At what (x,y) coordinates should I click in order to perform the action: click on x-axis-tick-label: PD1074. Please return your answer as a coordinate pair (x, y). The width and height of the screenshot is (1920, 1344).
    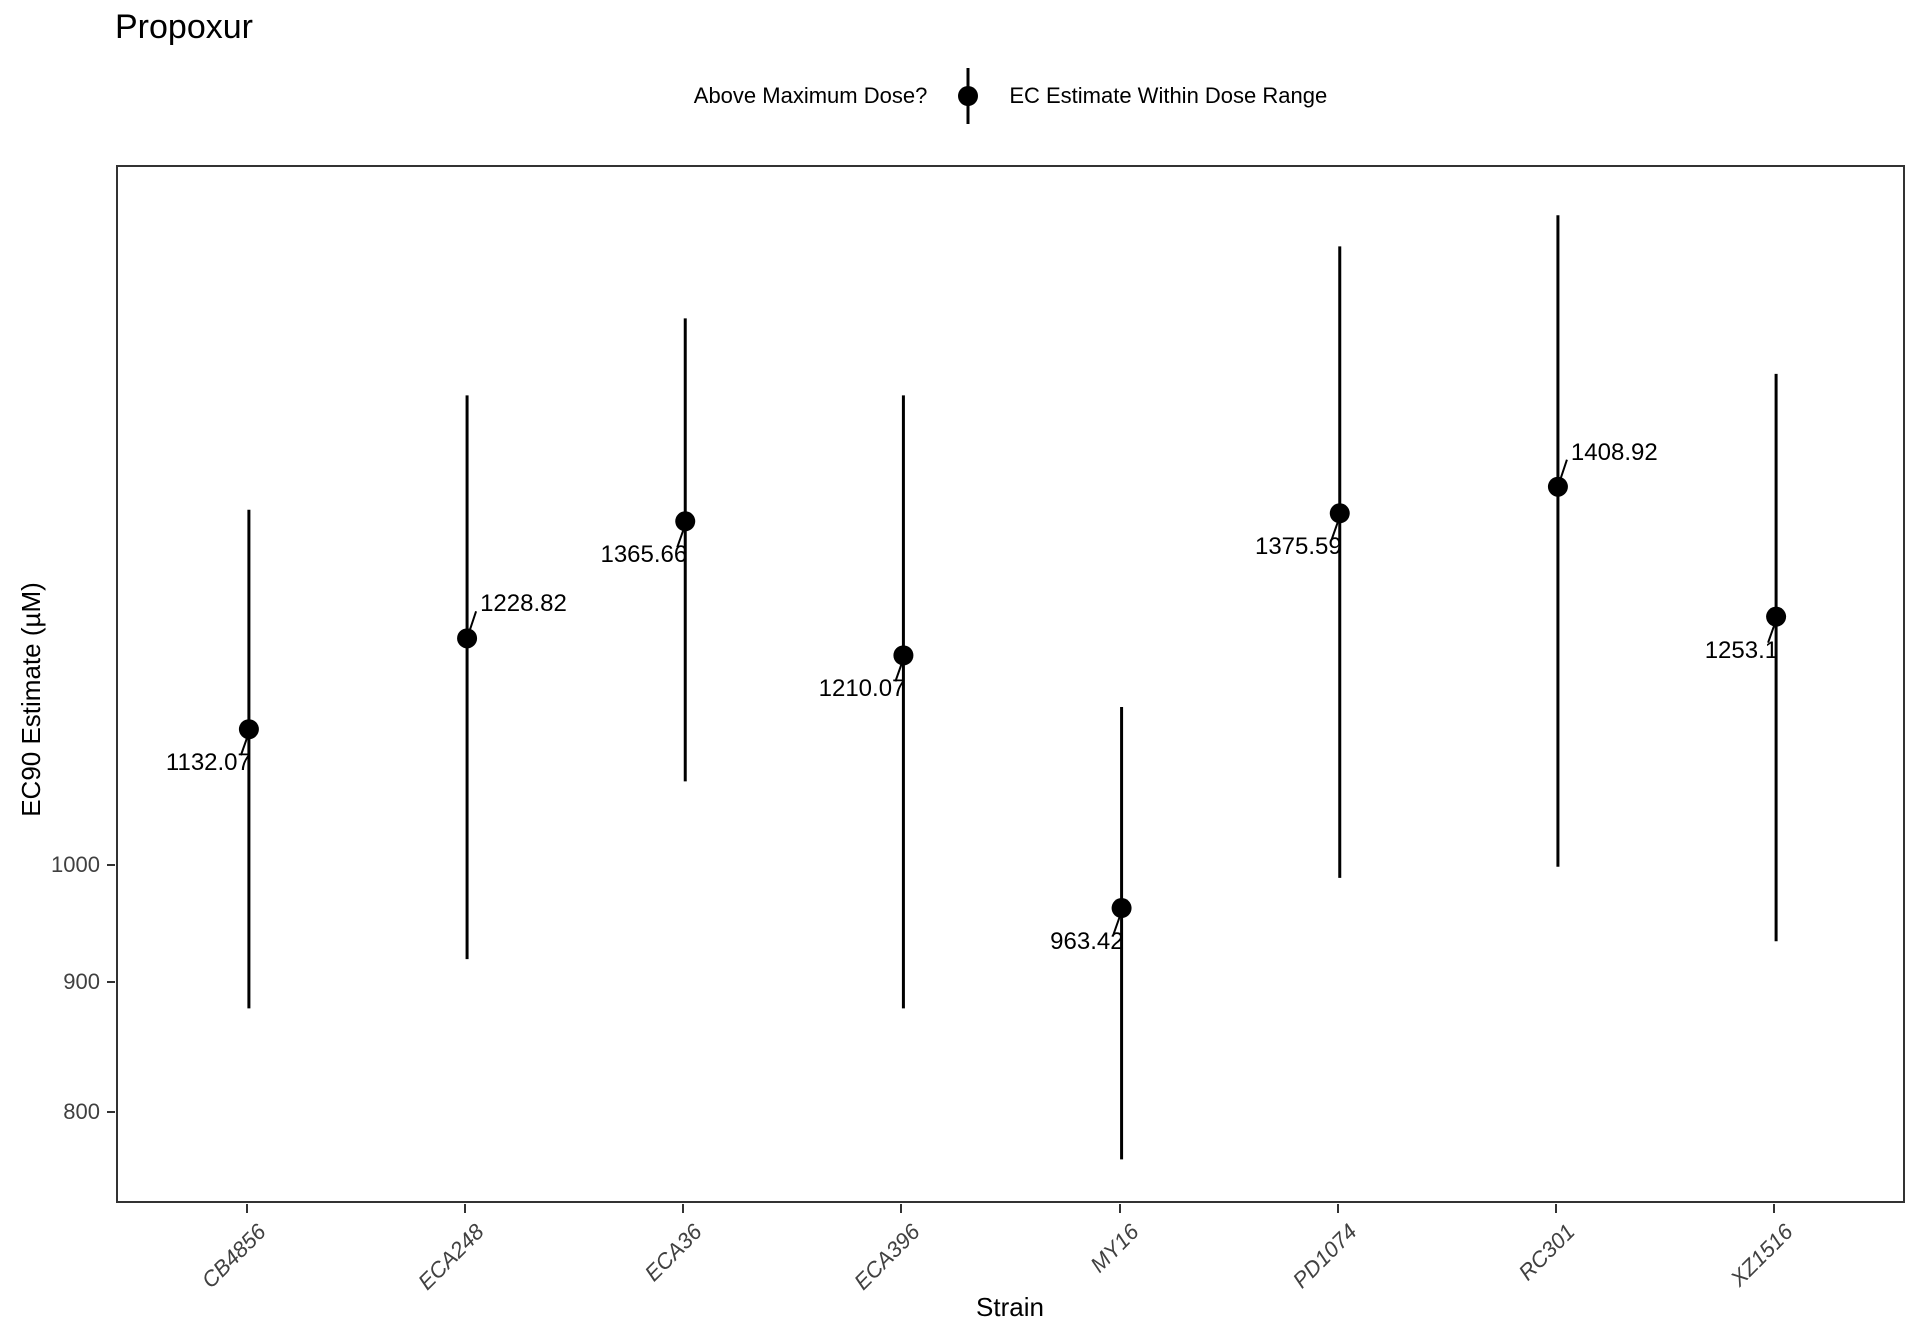
    Looking at the image, I should click on (1324, 1256).